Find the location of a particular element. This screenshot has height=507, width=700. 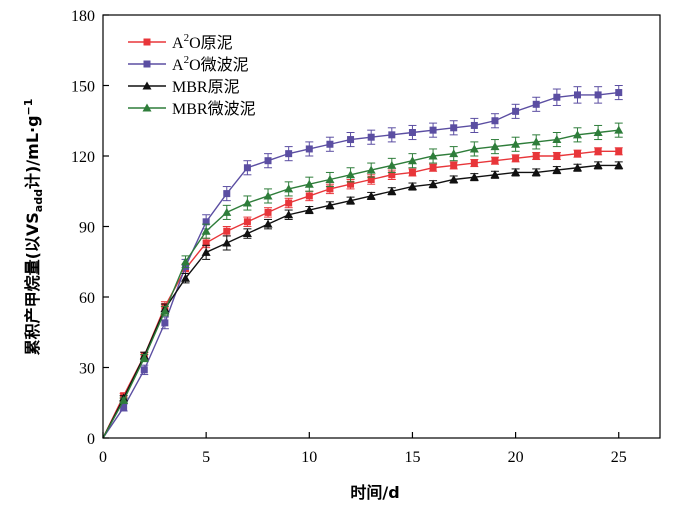

y-axis-title-sup: −1 is located at coordinates (28, 107).